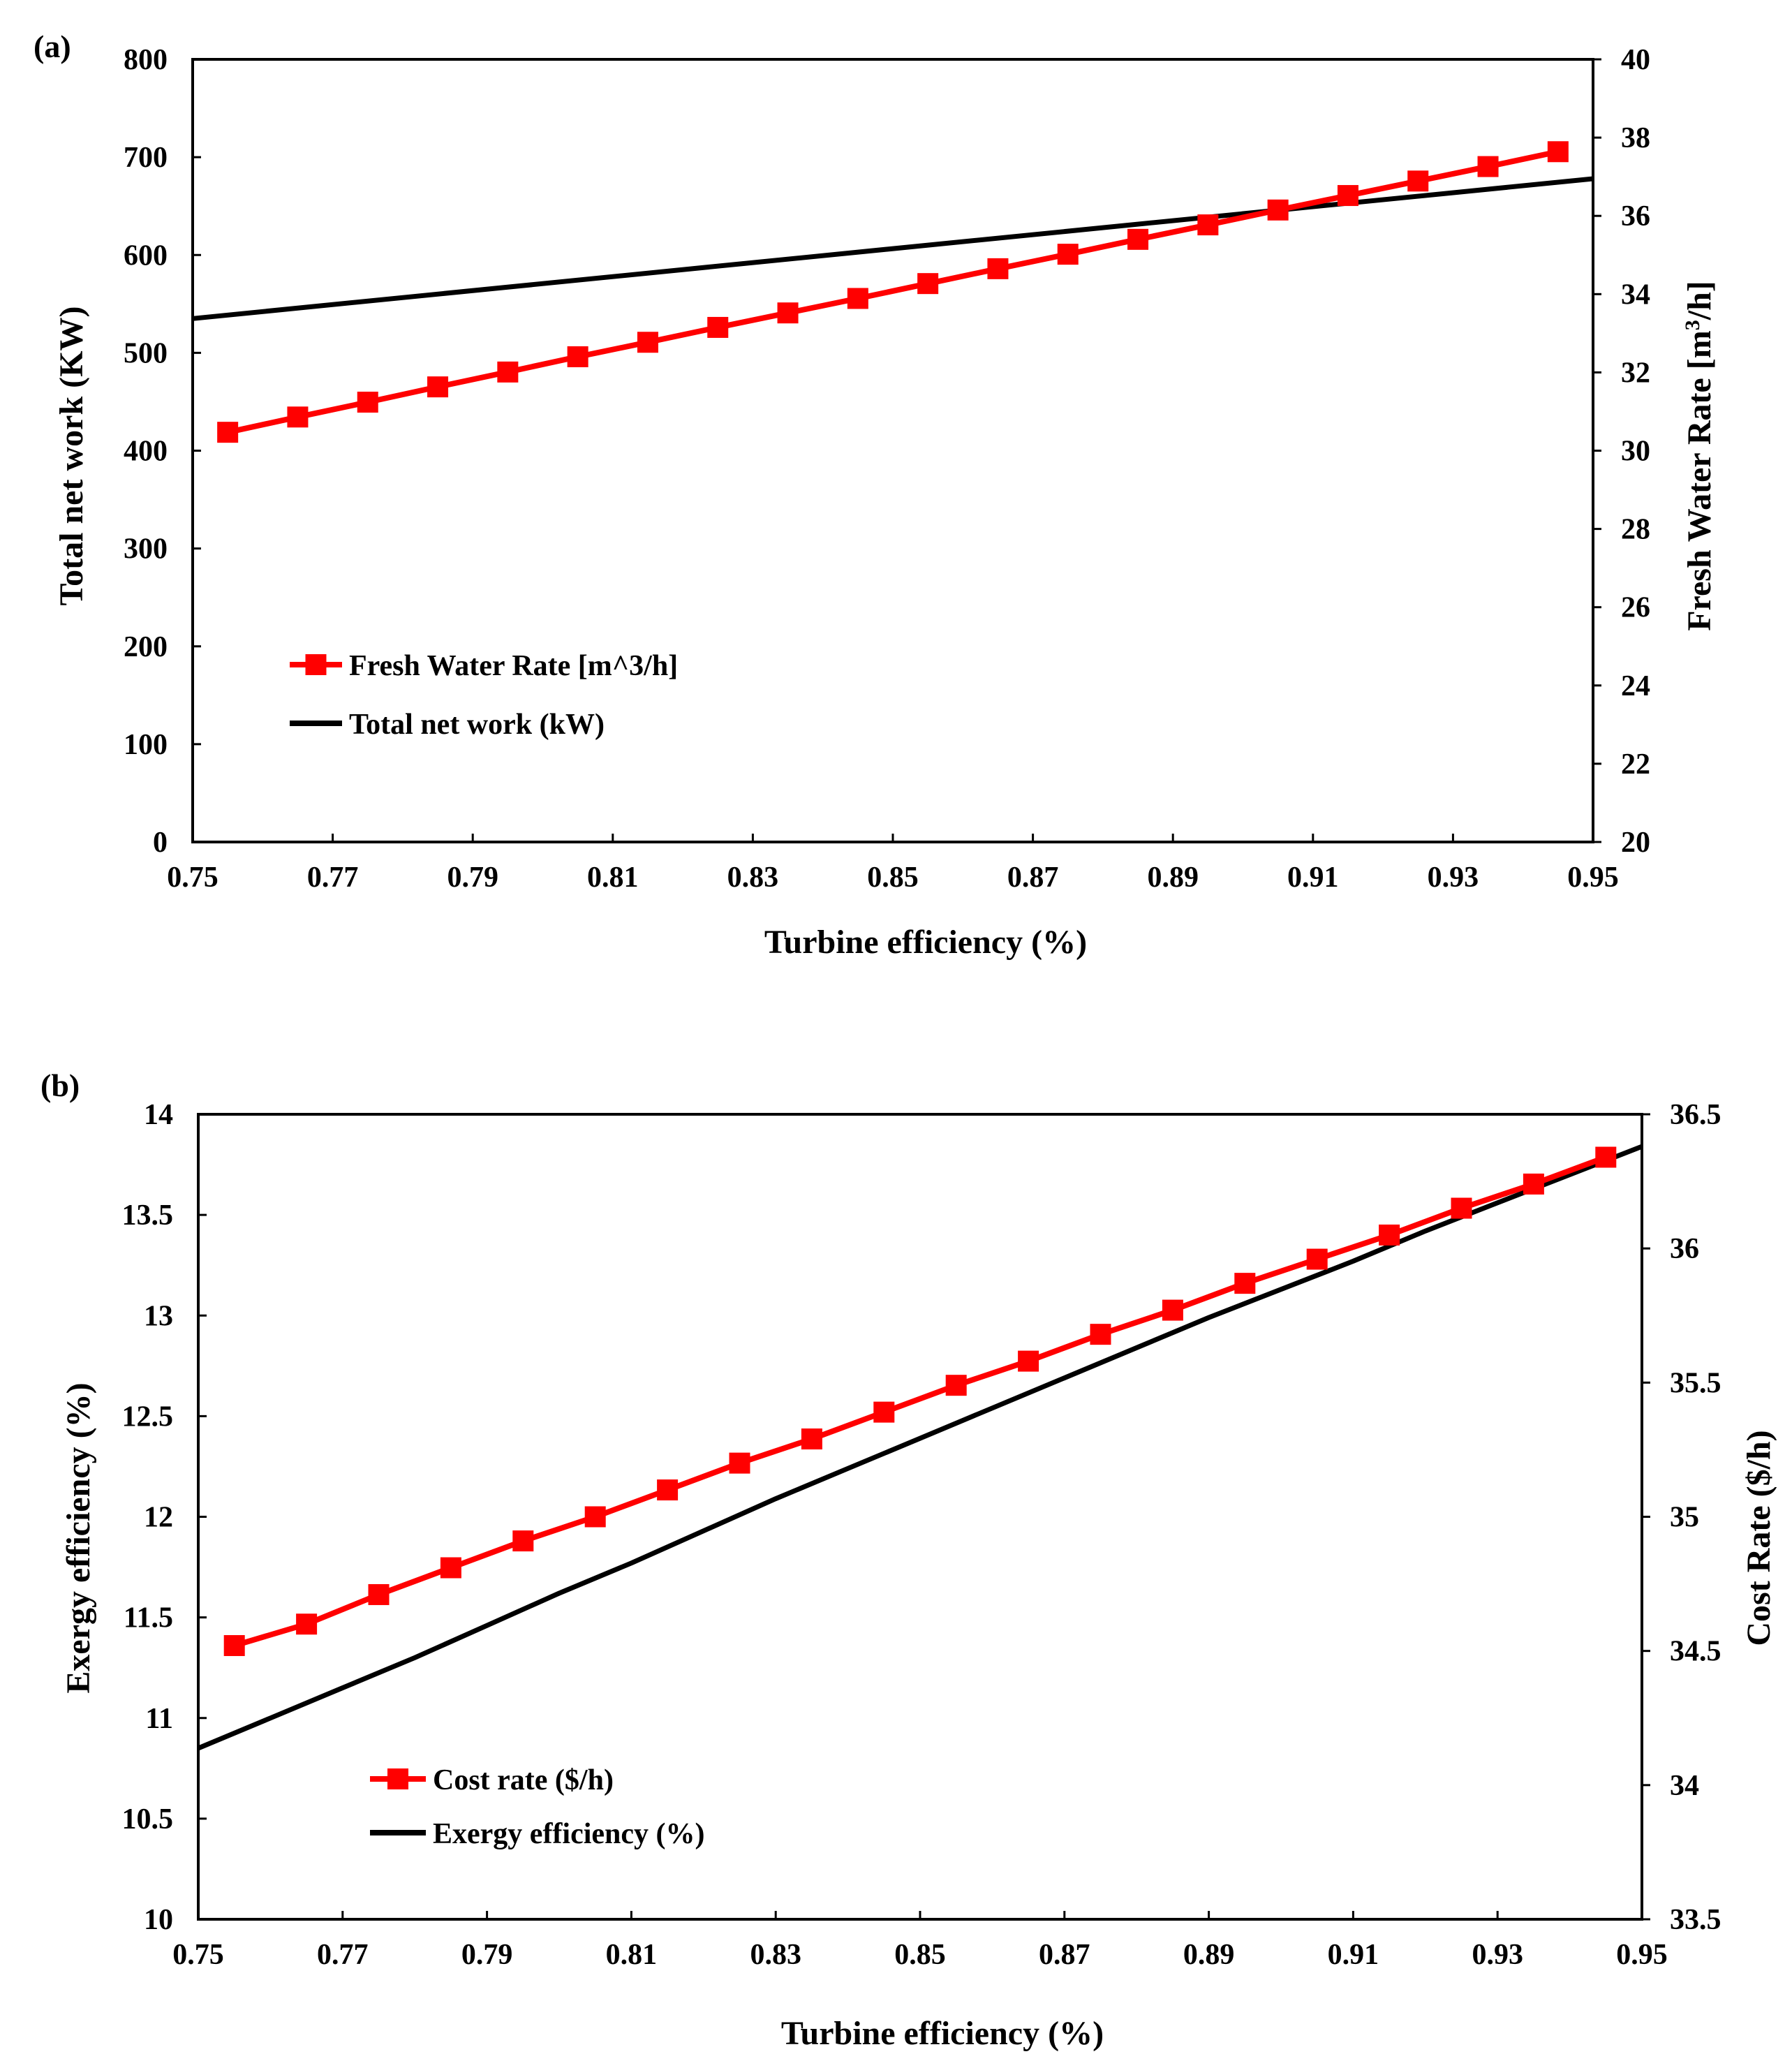 The image size is (1792, 2061). What do you see at coordinates (146, 745) in the screenshot?
I see `y-left-tick-label: 100` at bounding box center [146, 745].